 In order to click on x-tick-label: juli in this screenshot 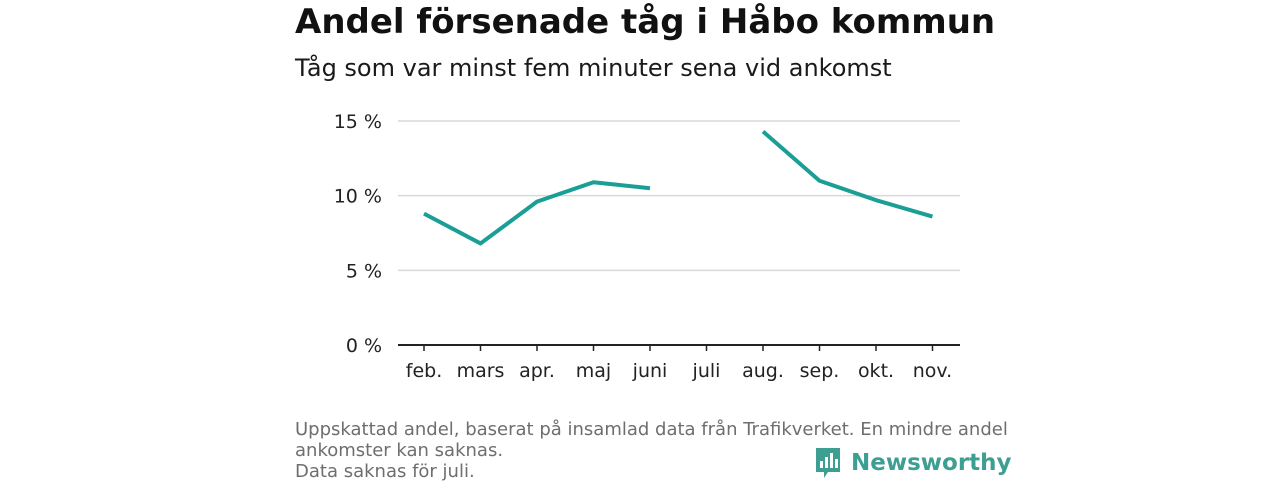, I will do `click(706, 371)`.